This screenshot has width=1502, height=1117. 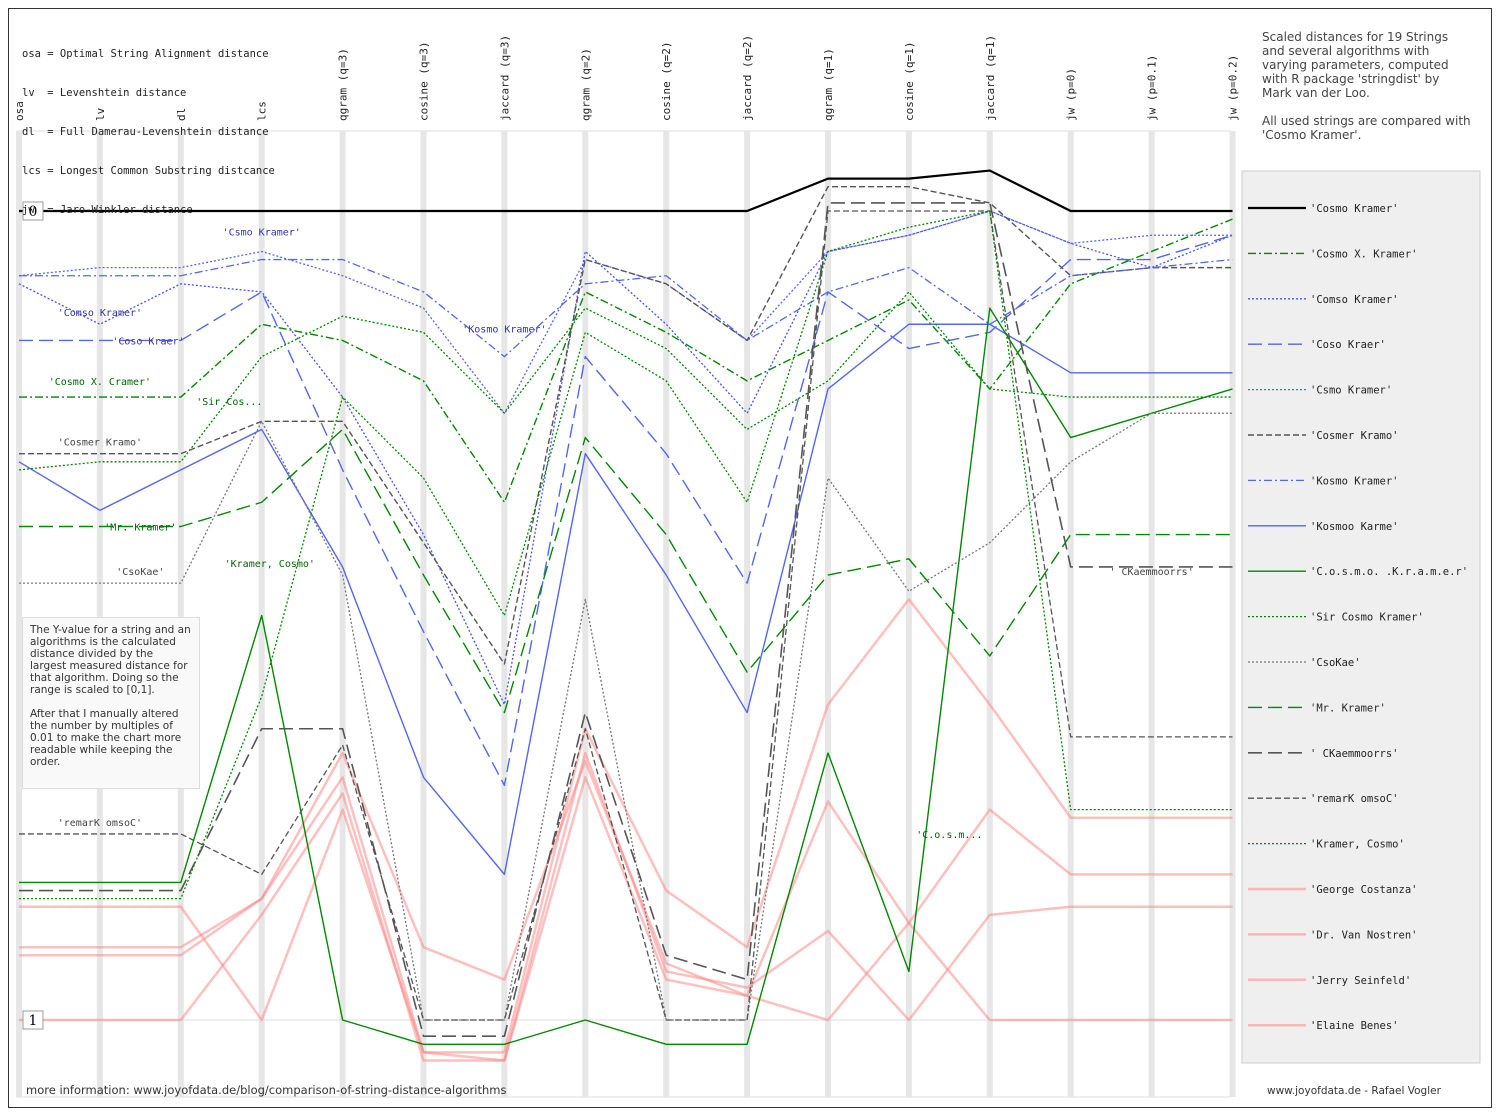 What do you see at coordinates (262, 232) in the screenshot?
I see `annotation-0: 'Csmo Kramer'` at bounding box center [262, 232].